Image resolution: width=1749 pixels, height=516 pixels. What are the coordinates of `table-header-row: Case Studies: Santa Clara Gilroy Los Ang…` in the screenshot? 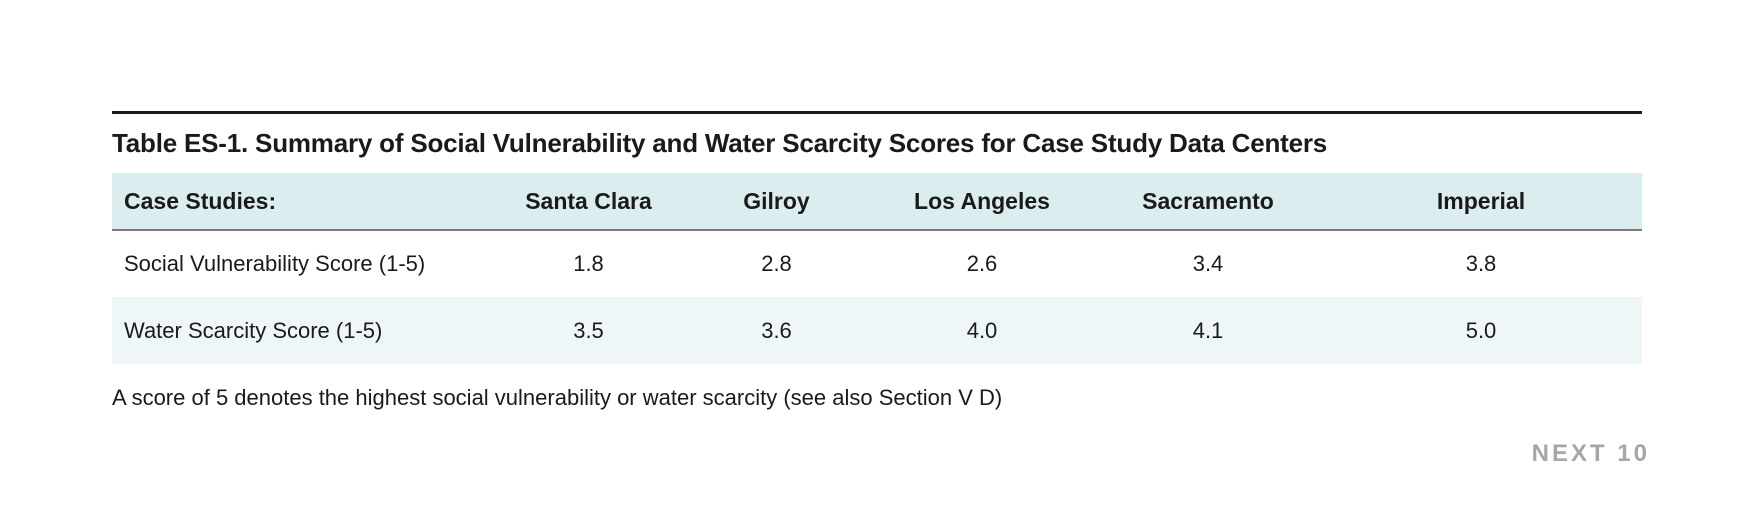 It's located at (877, 202).